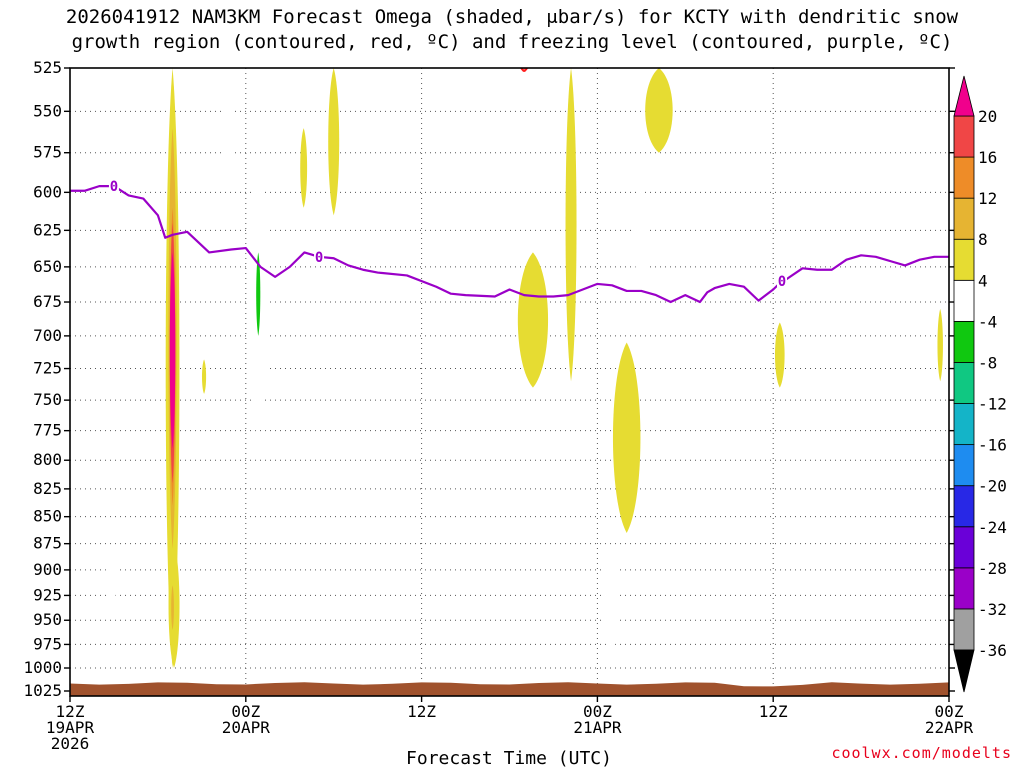 Image resolution: width=1024 pixels, height=768 pixels. What do you see at coordinates (47, 110) in the screenshot?
I see `y-tick-label: 550` at bounding box center [47, 110].